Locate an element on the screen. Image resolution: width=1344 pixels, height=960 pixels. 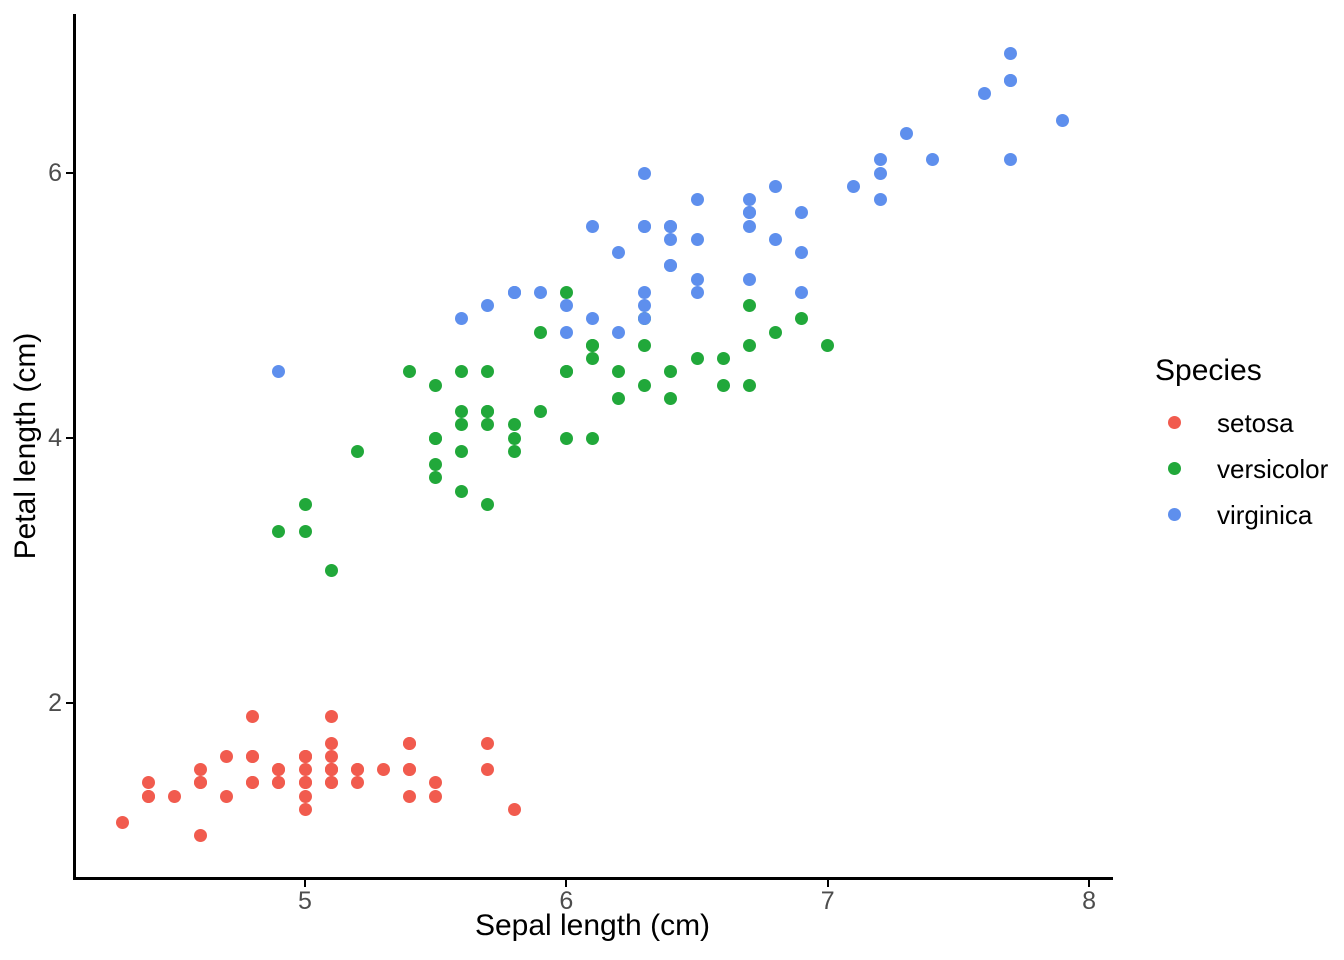
setosa-point-icon is located at coordinates (1174, 422).